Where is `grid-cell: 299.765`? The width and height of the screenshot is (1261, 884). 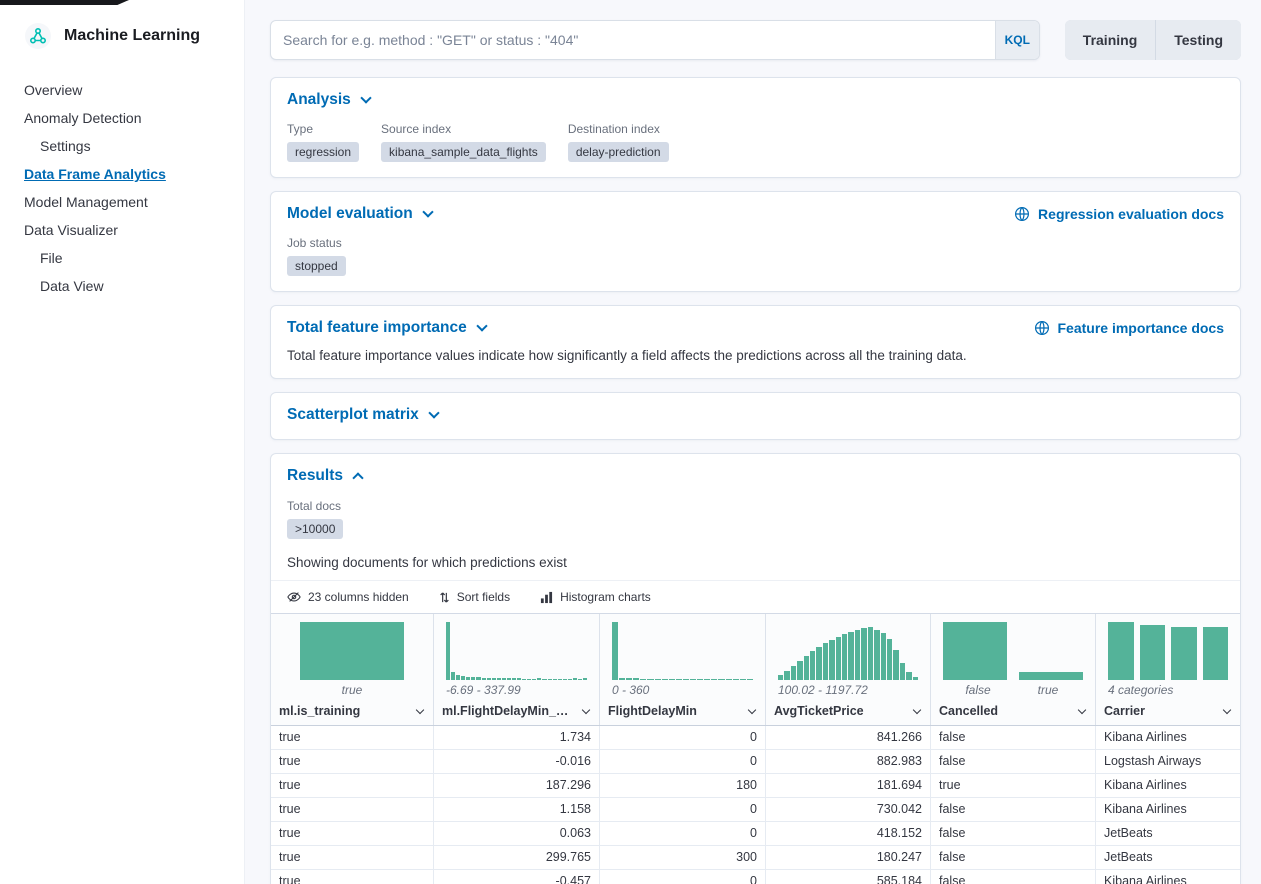 grid-cell: 299.765 is located at coordinates (517, 857).